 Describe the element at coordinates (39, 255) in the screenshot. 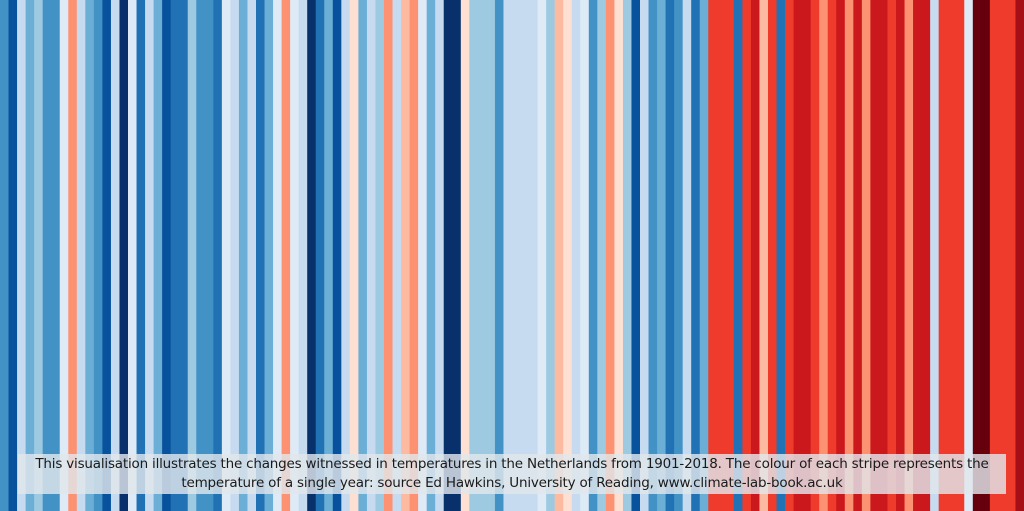

I see `stripe-1905` at that location.